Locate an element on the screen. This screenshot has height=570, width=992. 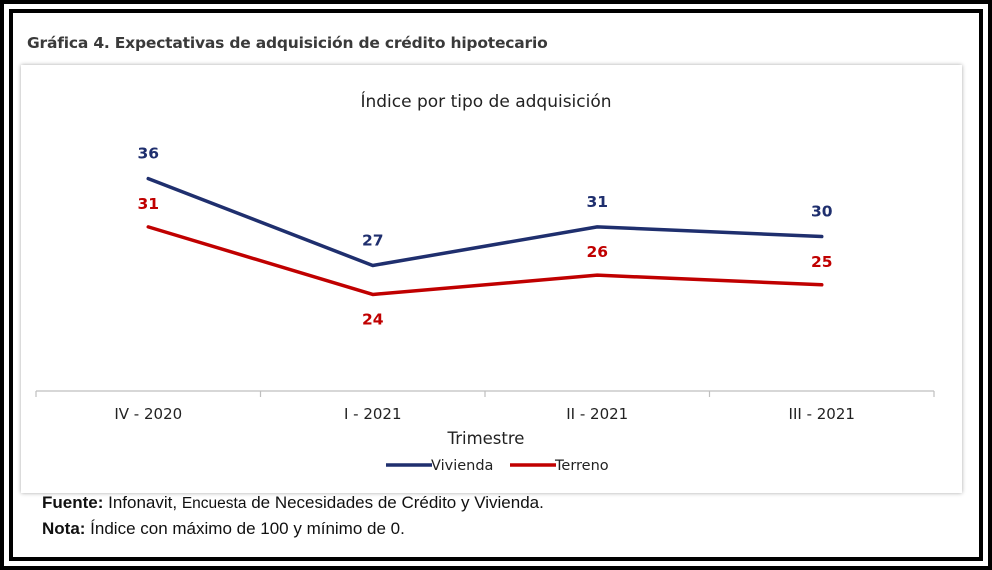
source-label: Fuente: is located at coordinates (73, 502).